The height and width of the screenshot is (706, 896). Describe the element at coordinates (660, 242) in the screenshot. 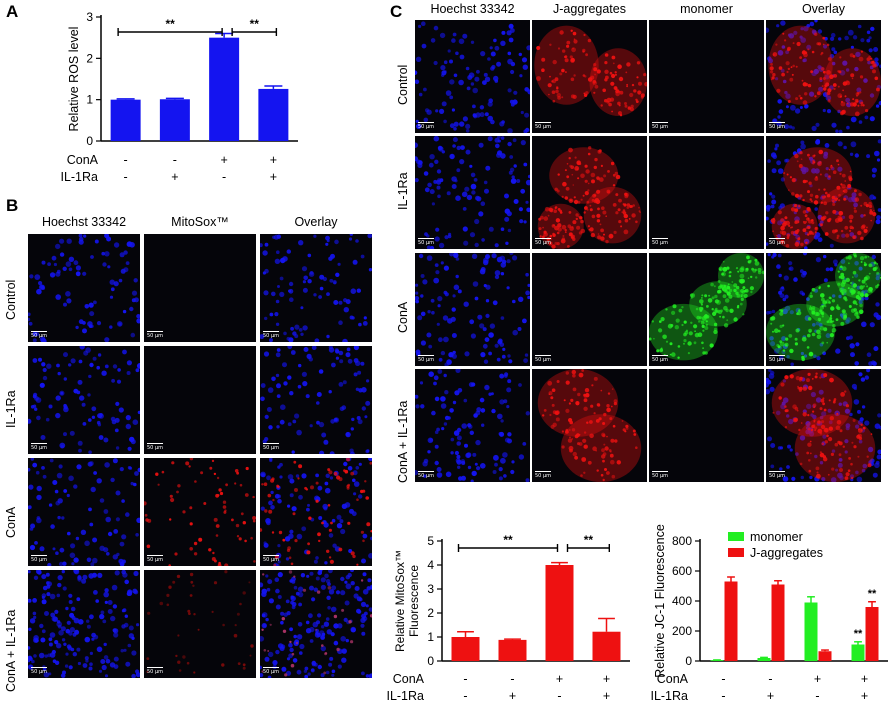

I see `scale-bar: 50 μm` at that location.